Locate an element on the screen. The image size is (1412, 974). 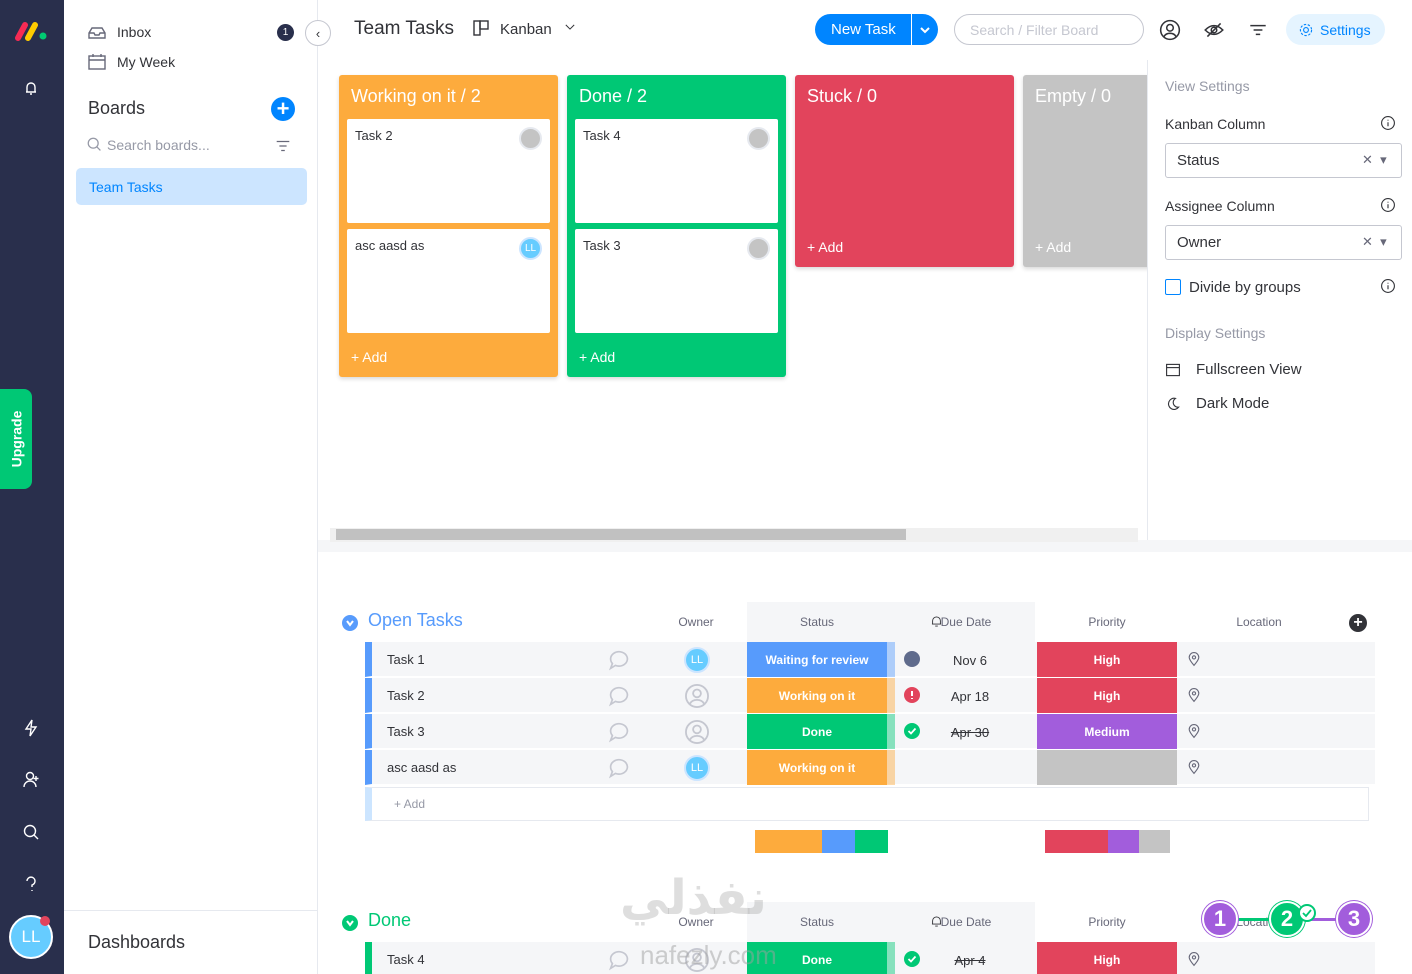
add-column: + is located at coordinates (1358, 623).